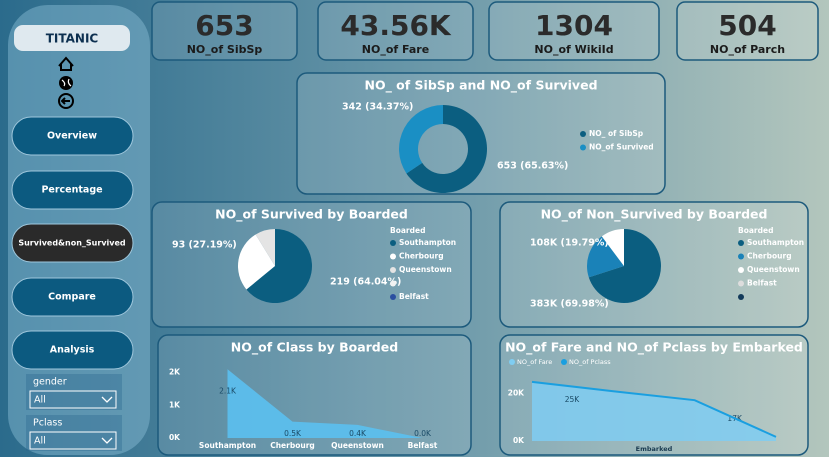  I want to click on back-icon, so click(66, 101).